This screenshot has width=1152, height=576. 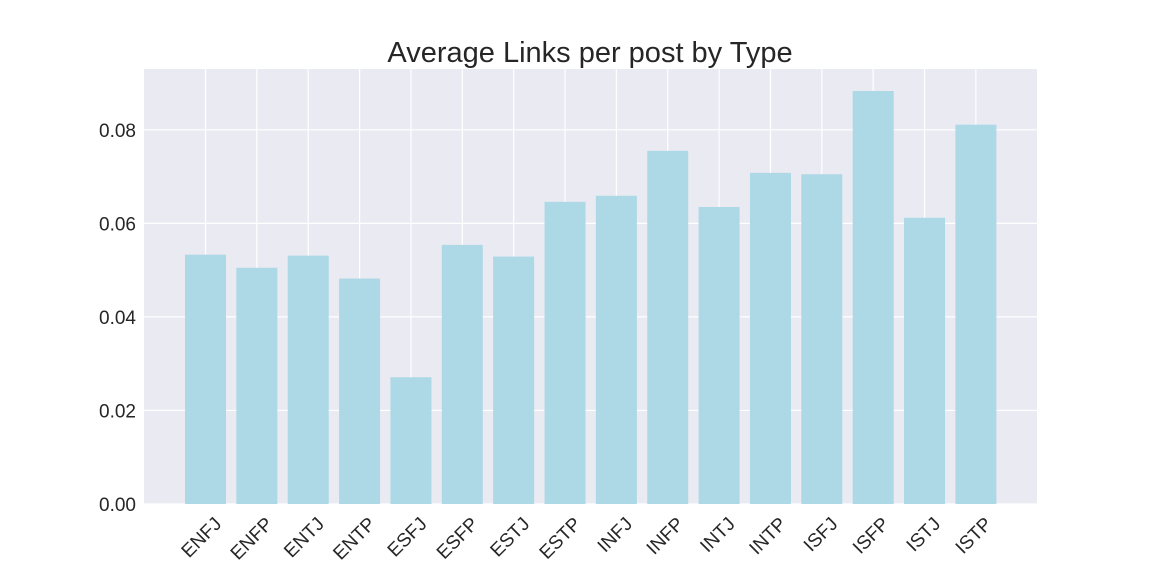 I want to click on bar-istj, so click(x=925, y=360).